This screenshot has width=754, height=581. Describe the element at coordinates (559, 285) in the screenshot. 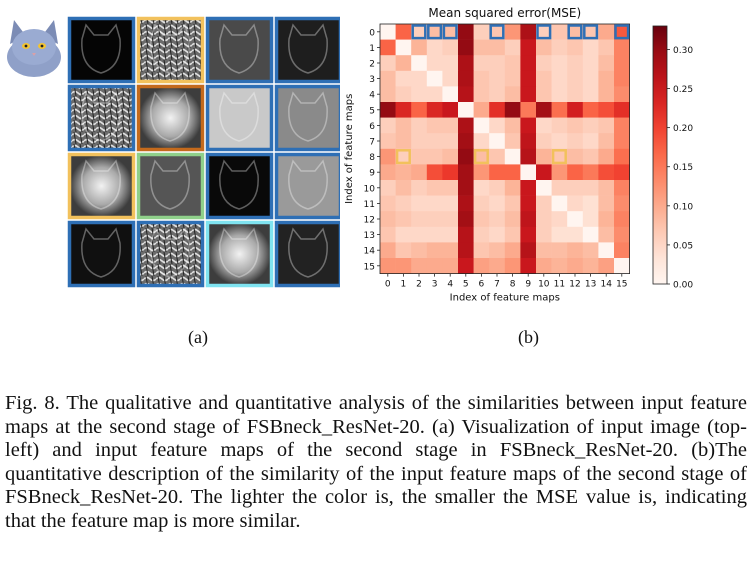

I see `x-tick-label: 11` at that location.